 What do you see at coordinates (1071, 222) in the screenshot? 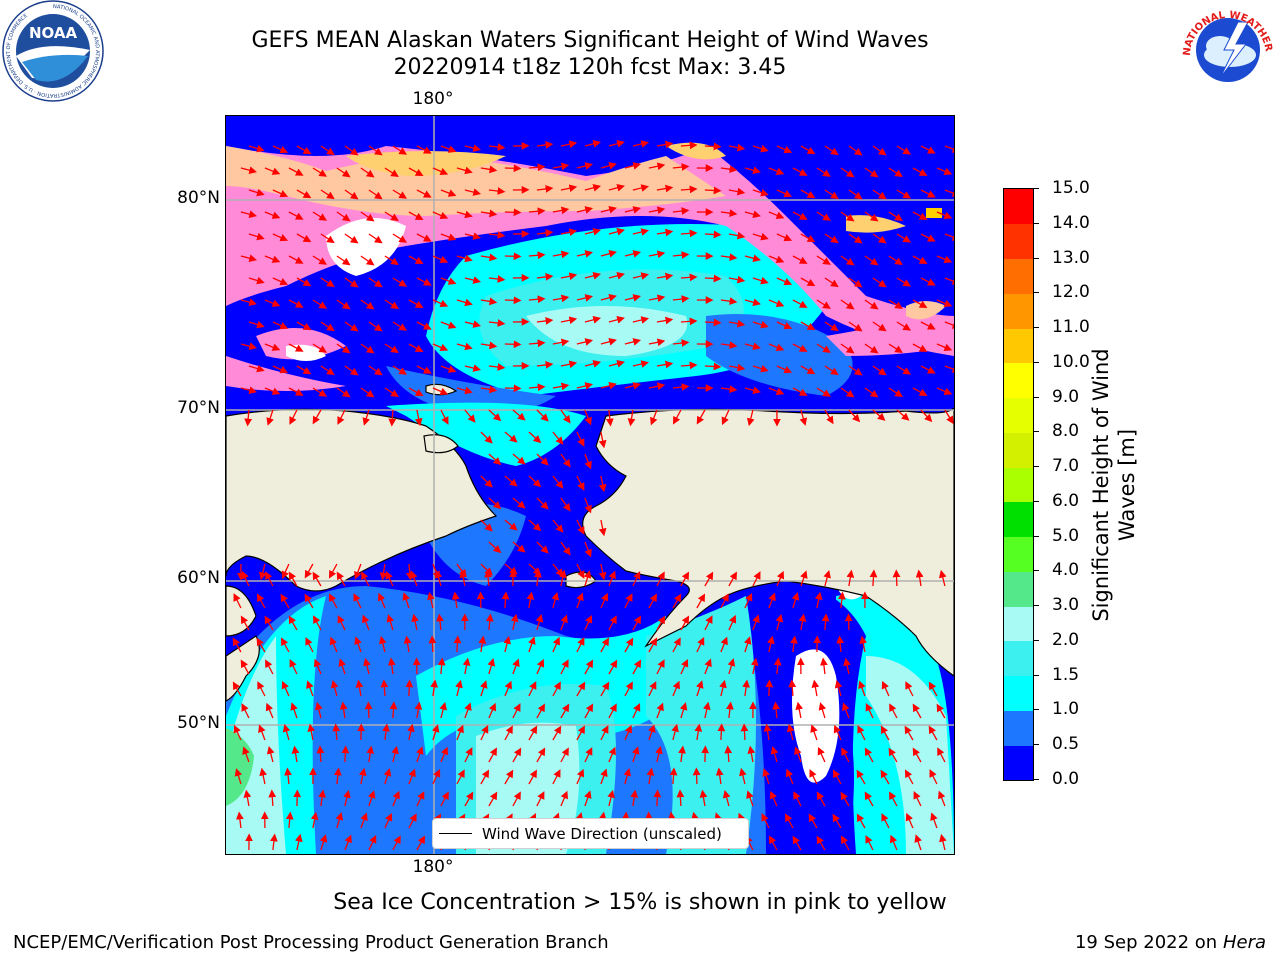
I see `colorbar-tick-label: 14.0` at bounding box center [1071, 222].